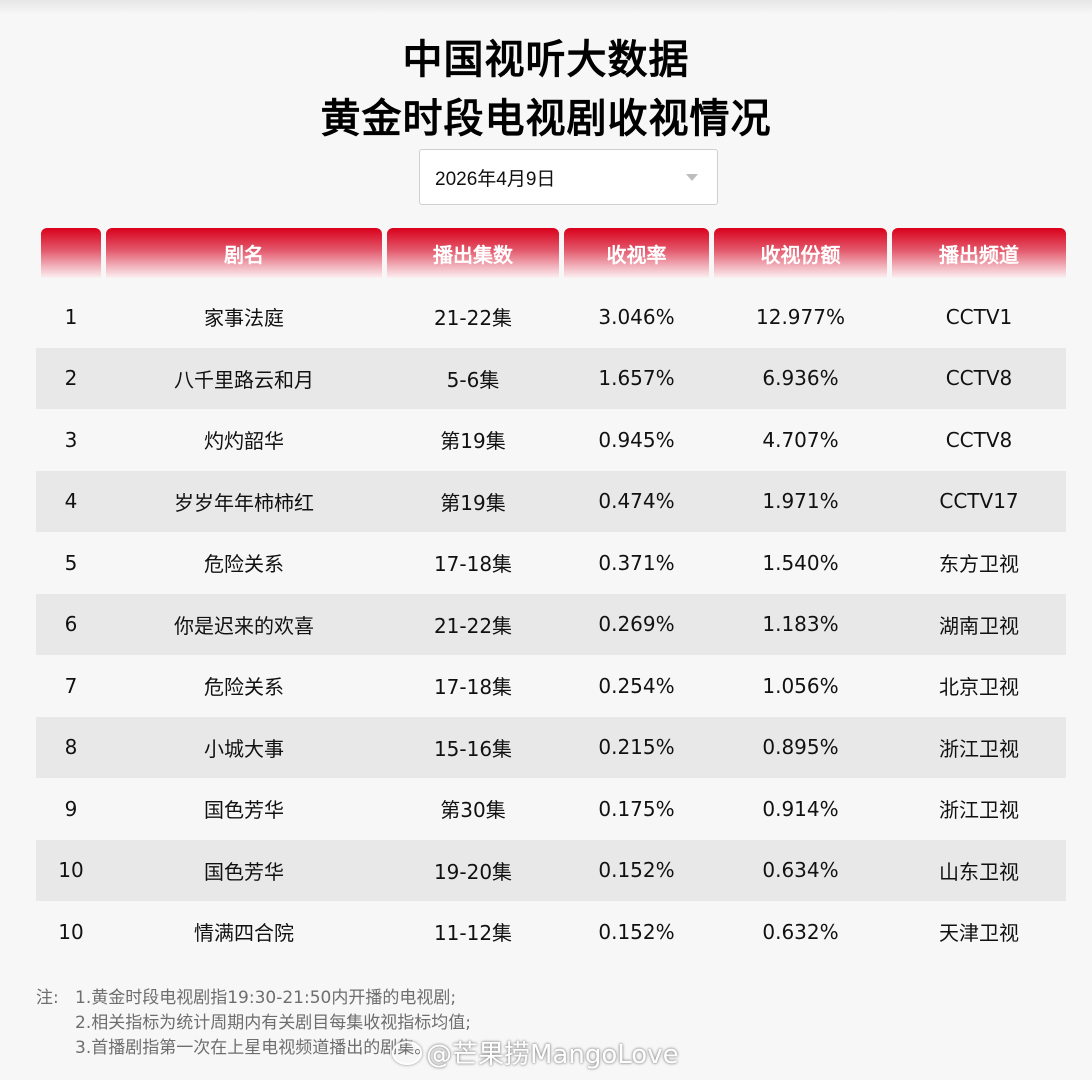 The image size is (1092, 1080). Describe the element at coordinates (800, 808) in the screenshot. I see `cell-share: 0.914%` at that location.